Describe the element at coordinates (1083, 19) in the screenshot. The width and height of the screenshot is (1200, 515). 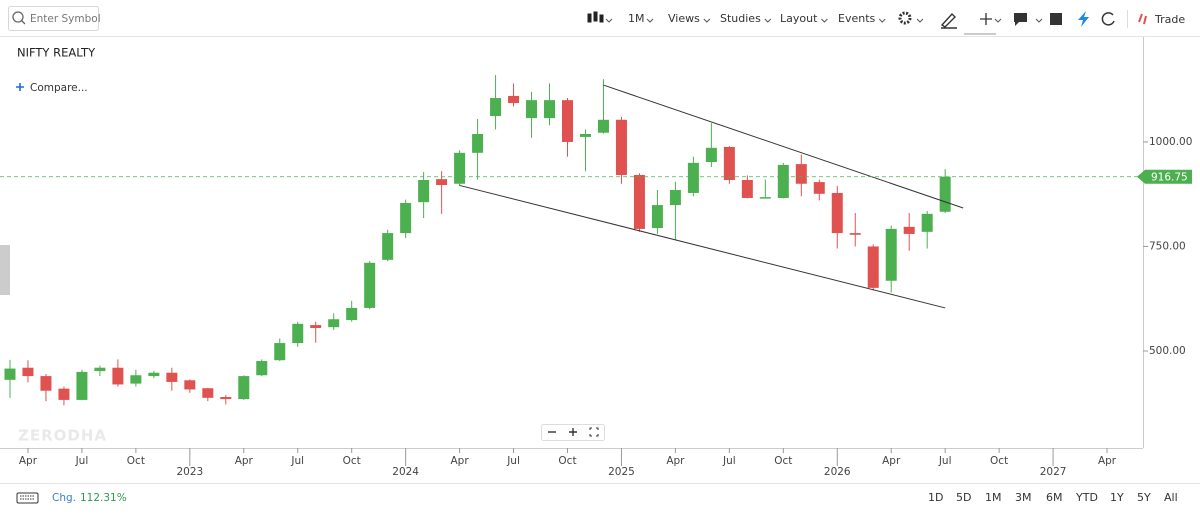
I see `bolt-icon` at that location.